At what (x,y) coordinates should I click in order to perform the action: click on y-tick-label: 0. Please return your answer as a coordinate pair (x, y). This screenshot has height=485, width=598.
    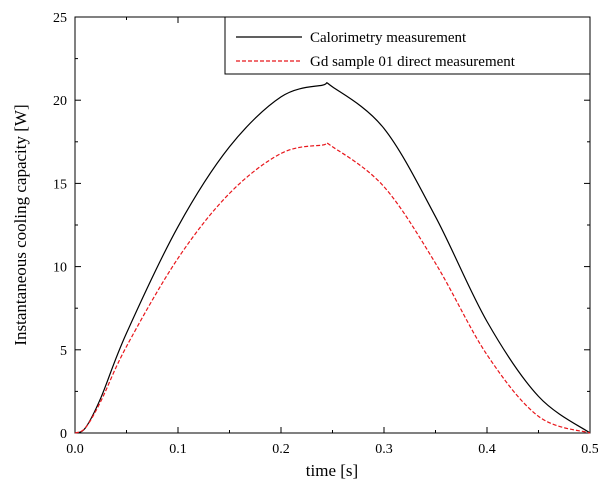
    Looking at the image, I should click on (63, 434).